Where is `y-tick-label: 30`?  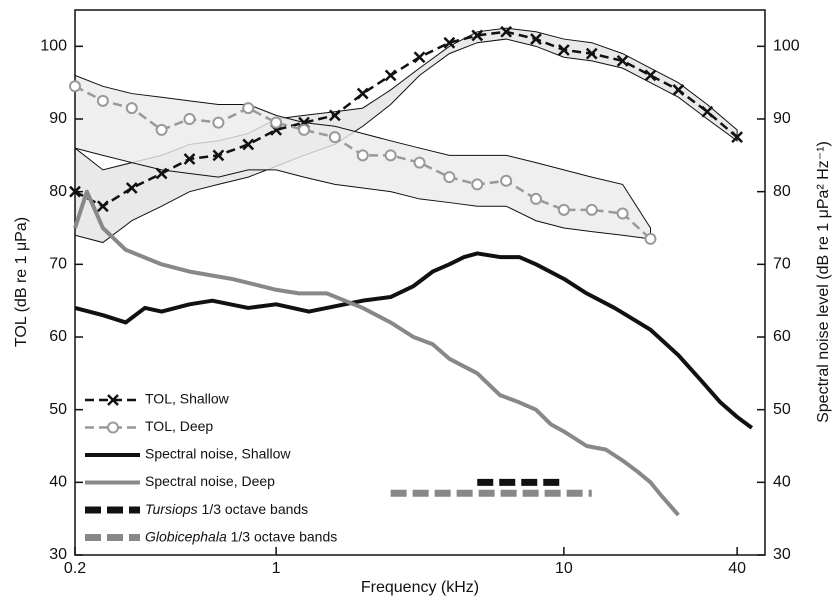
y-tick-label: 30 is located at coordinates (58, 554).